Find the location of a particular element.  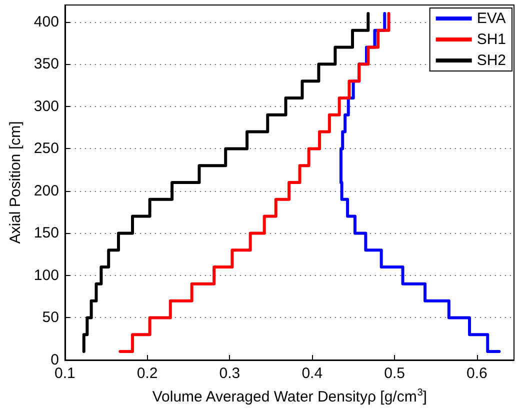

y-tick-label: 100 is located at coordinates (46, 275).